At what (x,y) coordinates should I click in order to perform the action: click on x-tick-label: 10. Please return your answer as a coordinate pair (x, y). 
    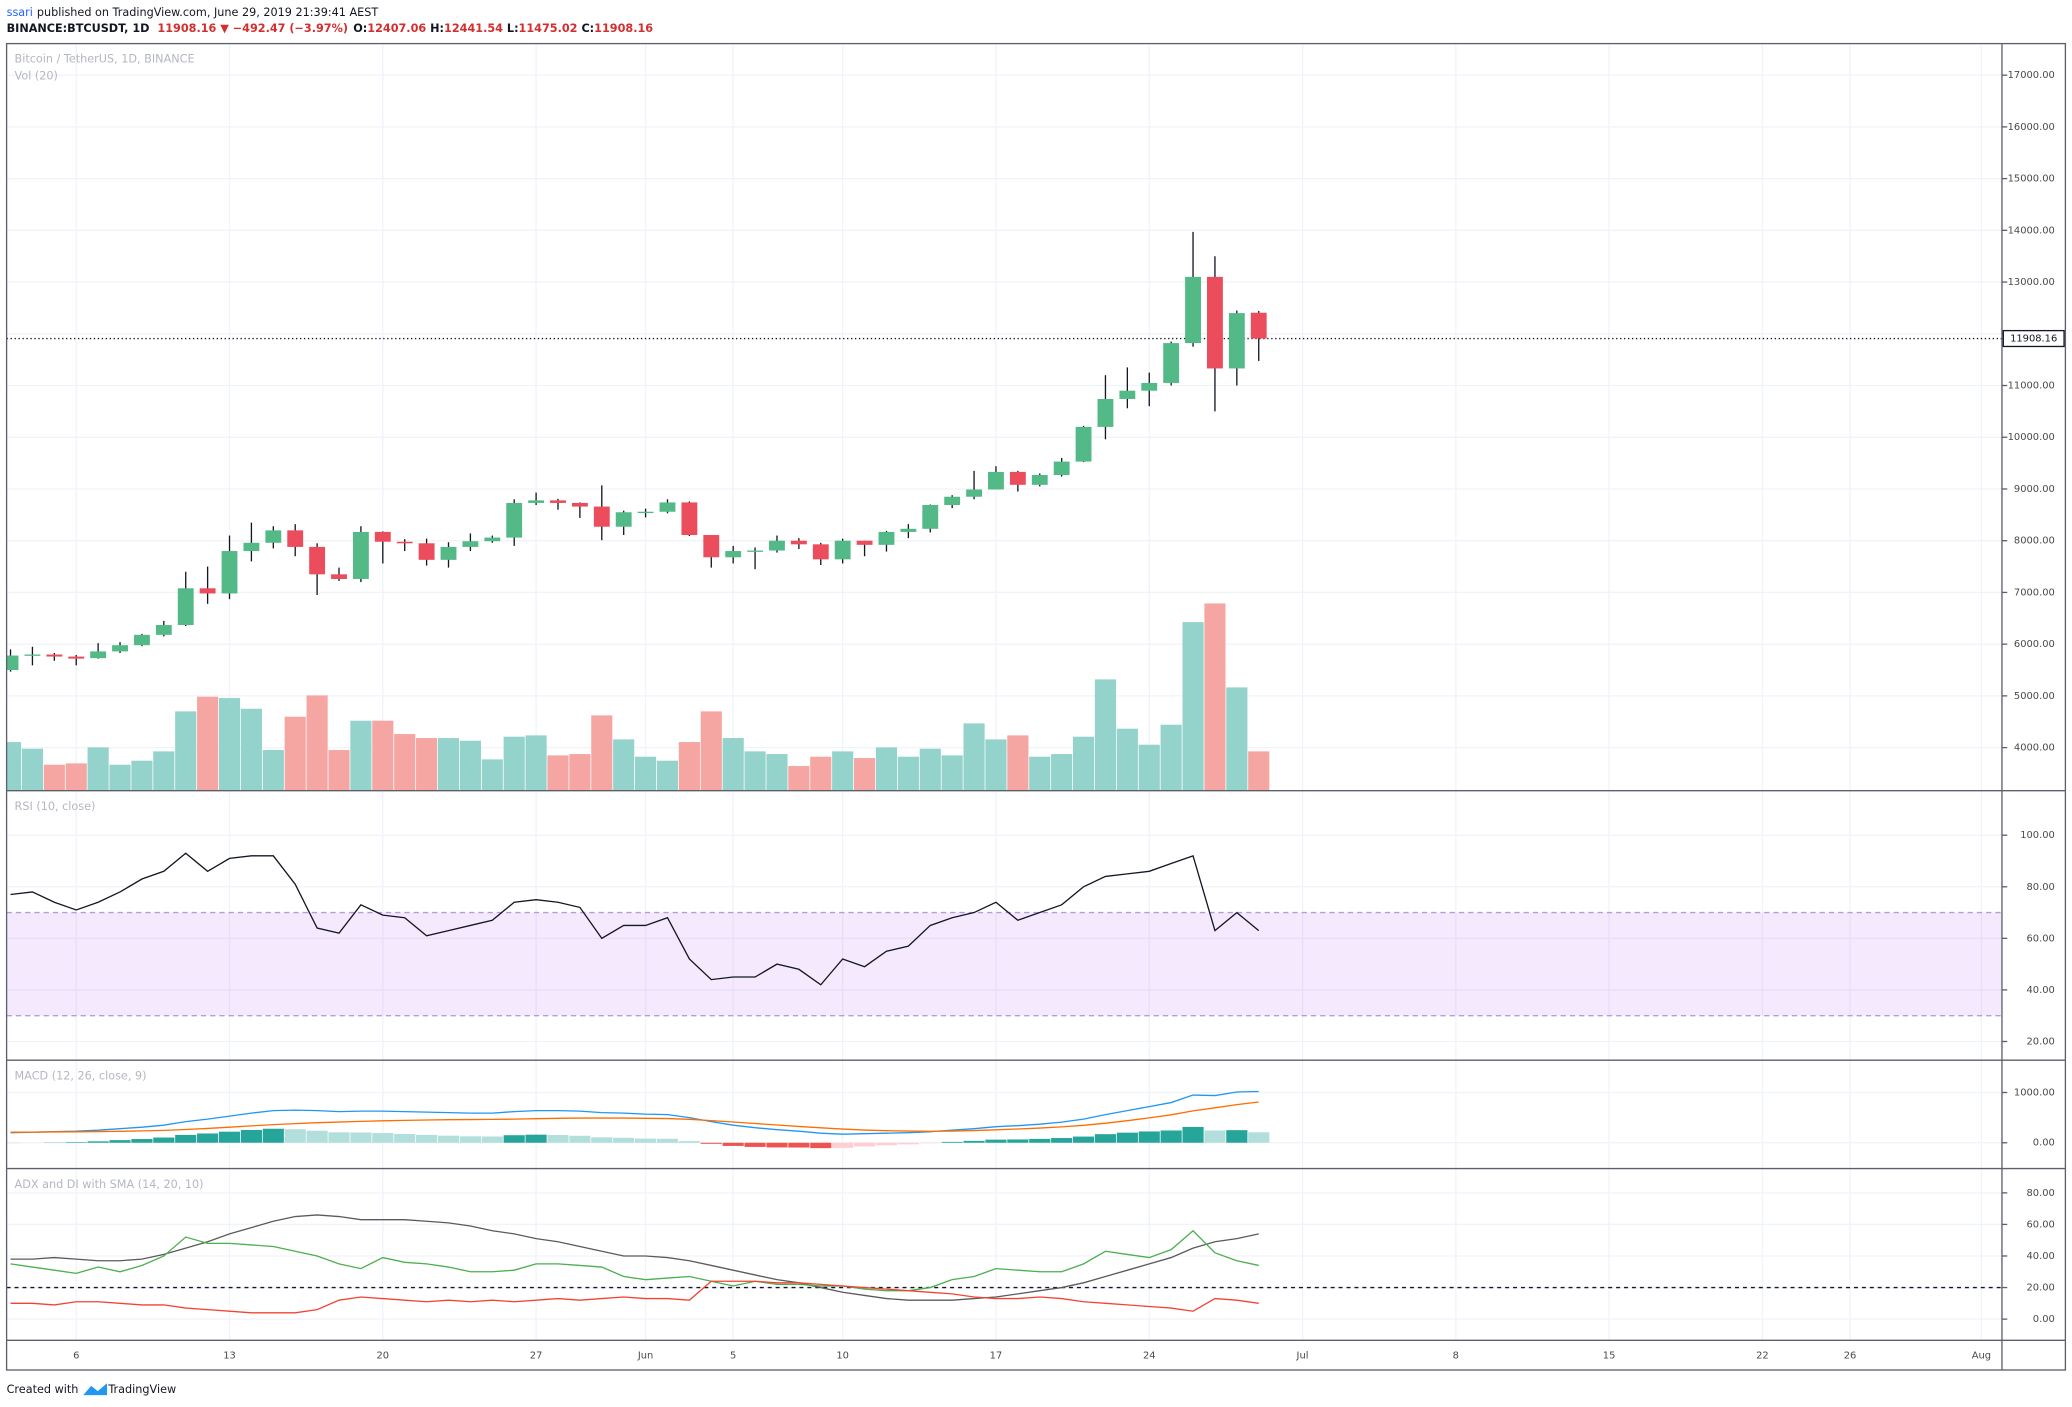
    Looking at the image, I should click on (842, 1355).